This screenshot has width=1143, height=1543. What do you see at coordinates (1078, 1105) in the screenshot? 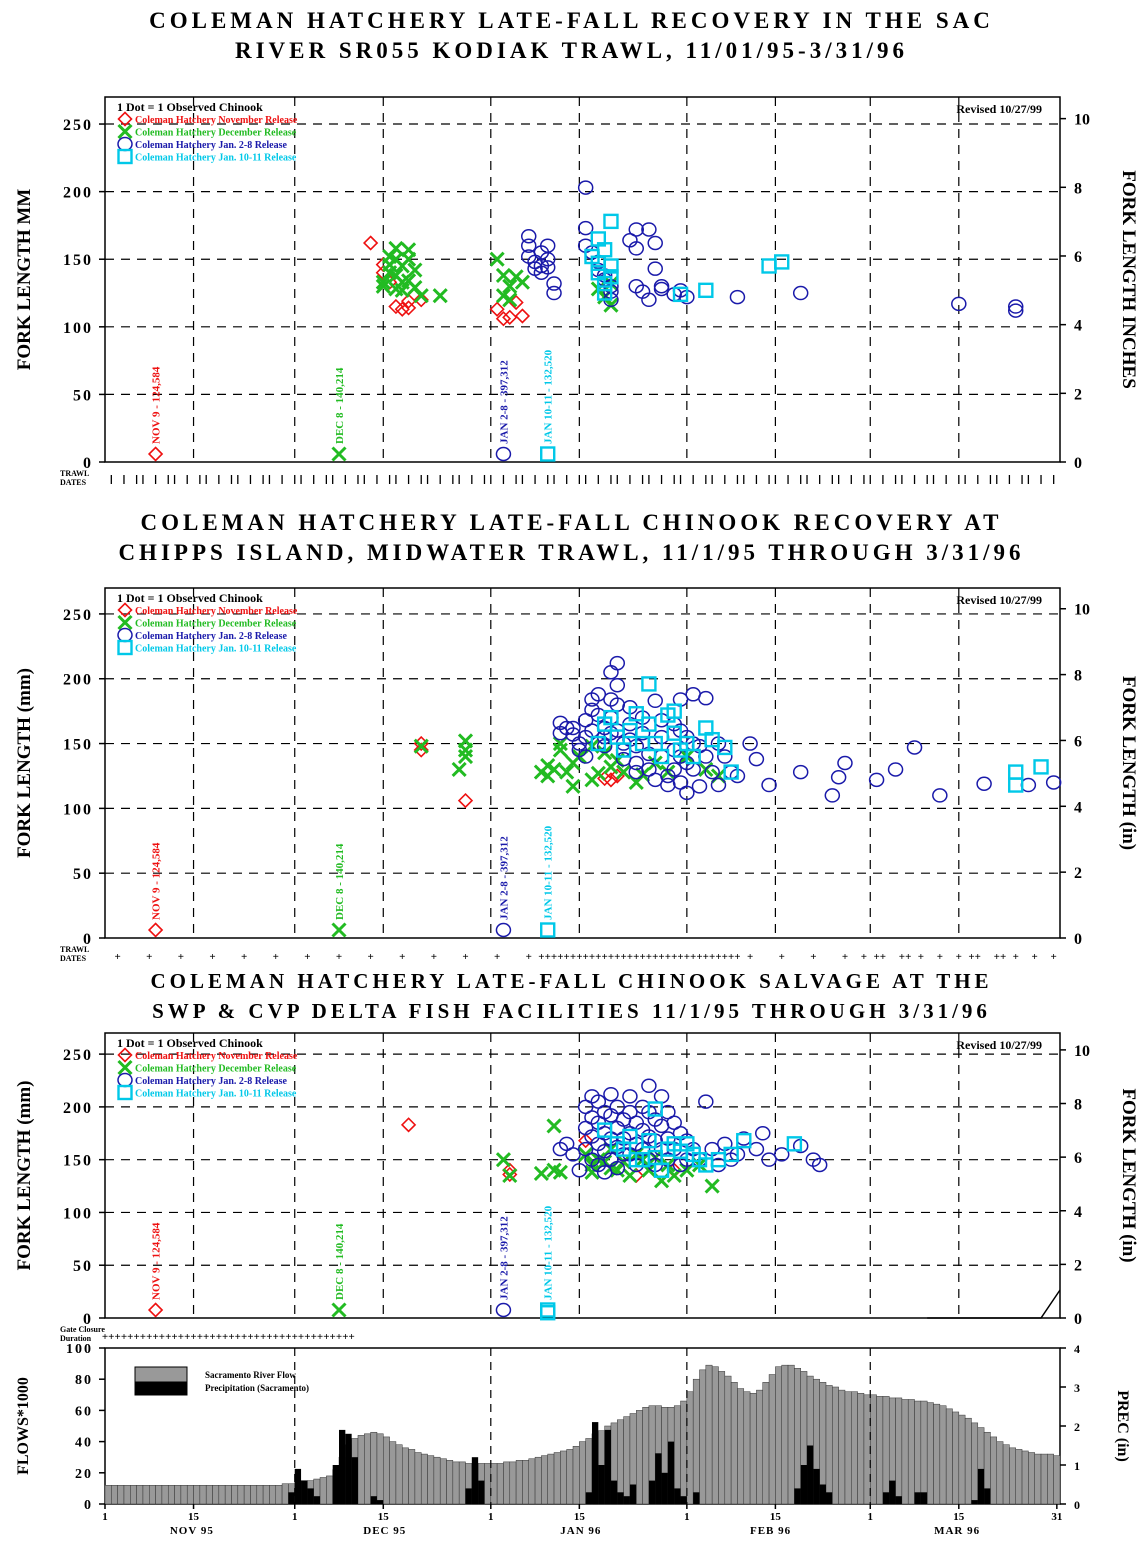
I see `y2-tick-label: 8` at bounding box center [1078, 1105].